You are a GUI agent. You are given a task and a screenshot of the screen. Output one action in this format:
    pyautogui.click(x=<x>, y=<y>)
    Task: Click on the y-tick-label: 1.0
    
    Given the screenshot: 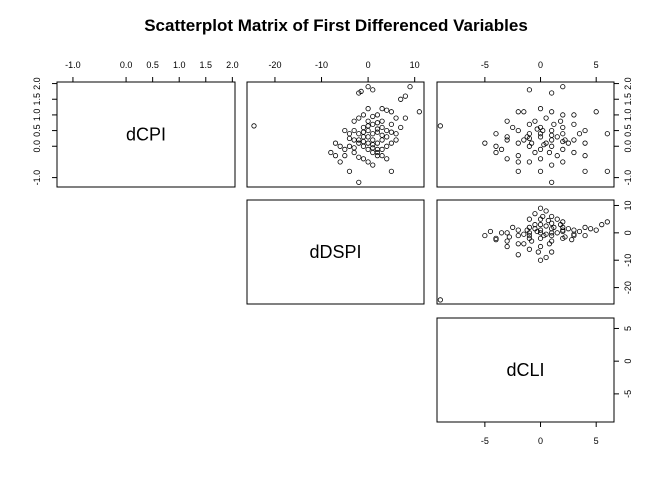 What is the action you would take?
    pyautogui.click(x=37, y=115)
    